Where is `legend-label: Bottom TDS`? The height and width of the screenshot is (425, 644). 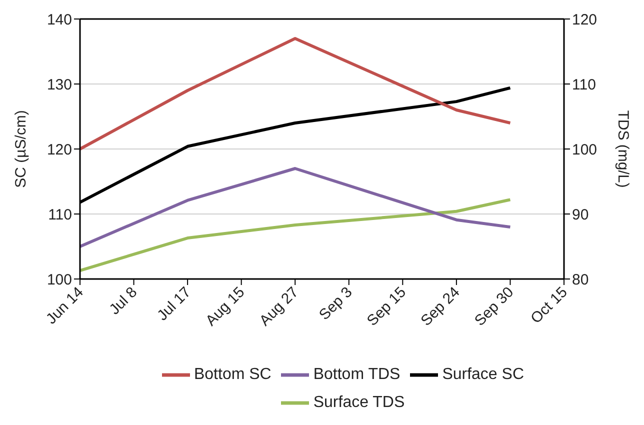 legend-label: Bottom TDS is located at coordinates (356, 375).